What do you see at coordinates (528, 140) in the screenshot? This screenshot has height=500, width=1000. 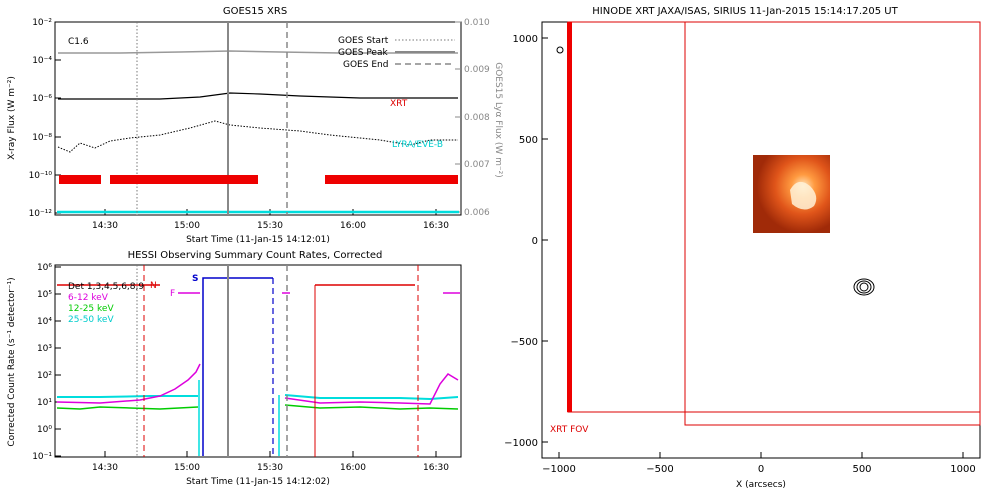 I see `xrt-y-tick-label: 500` at bounding box center [528, 140].